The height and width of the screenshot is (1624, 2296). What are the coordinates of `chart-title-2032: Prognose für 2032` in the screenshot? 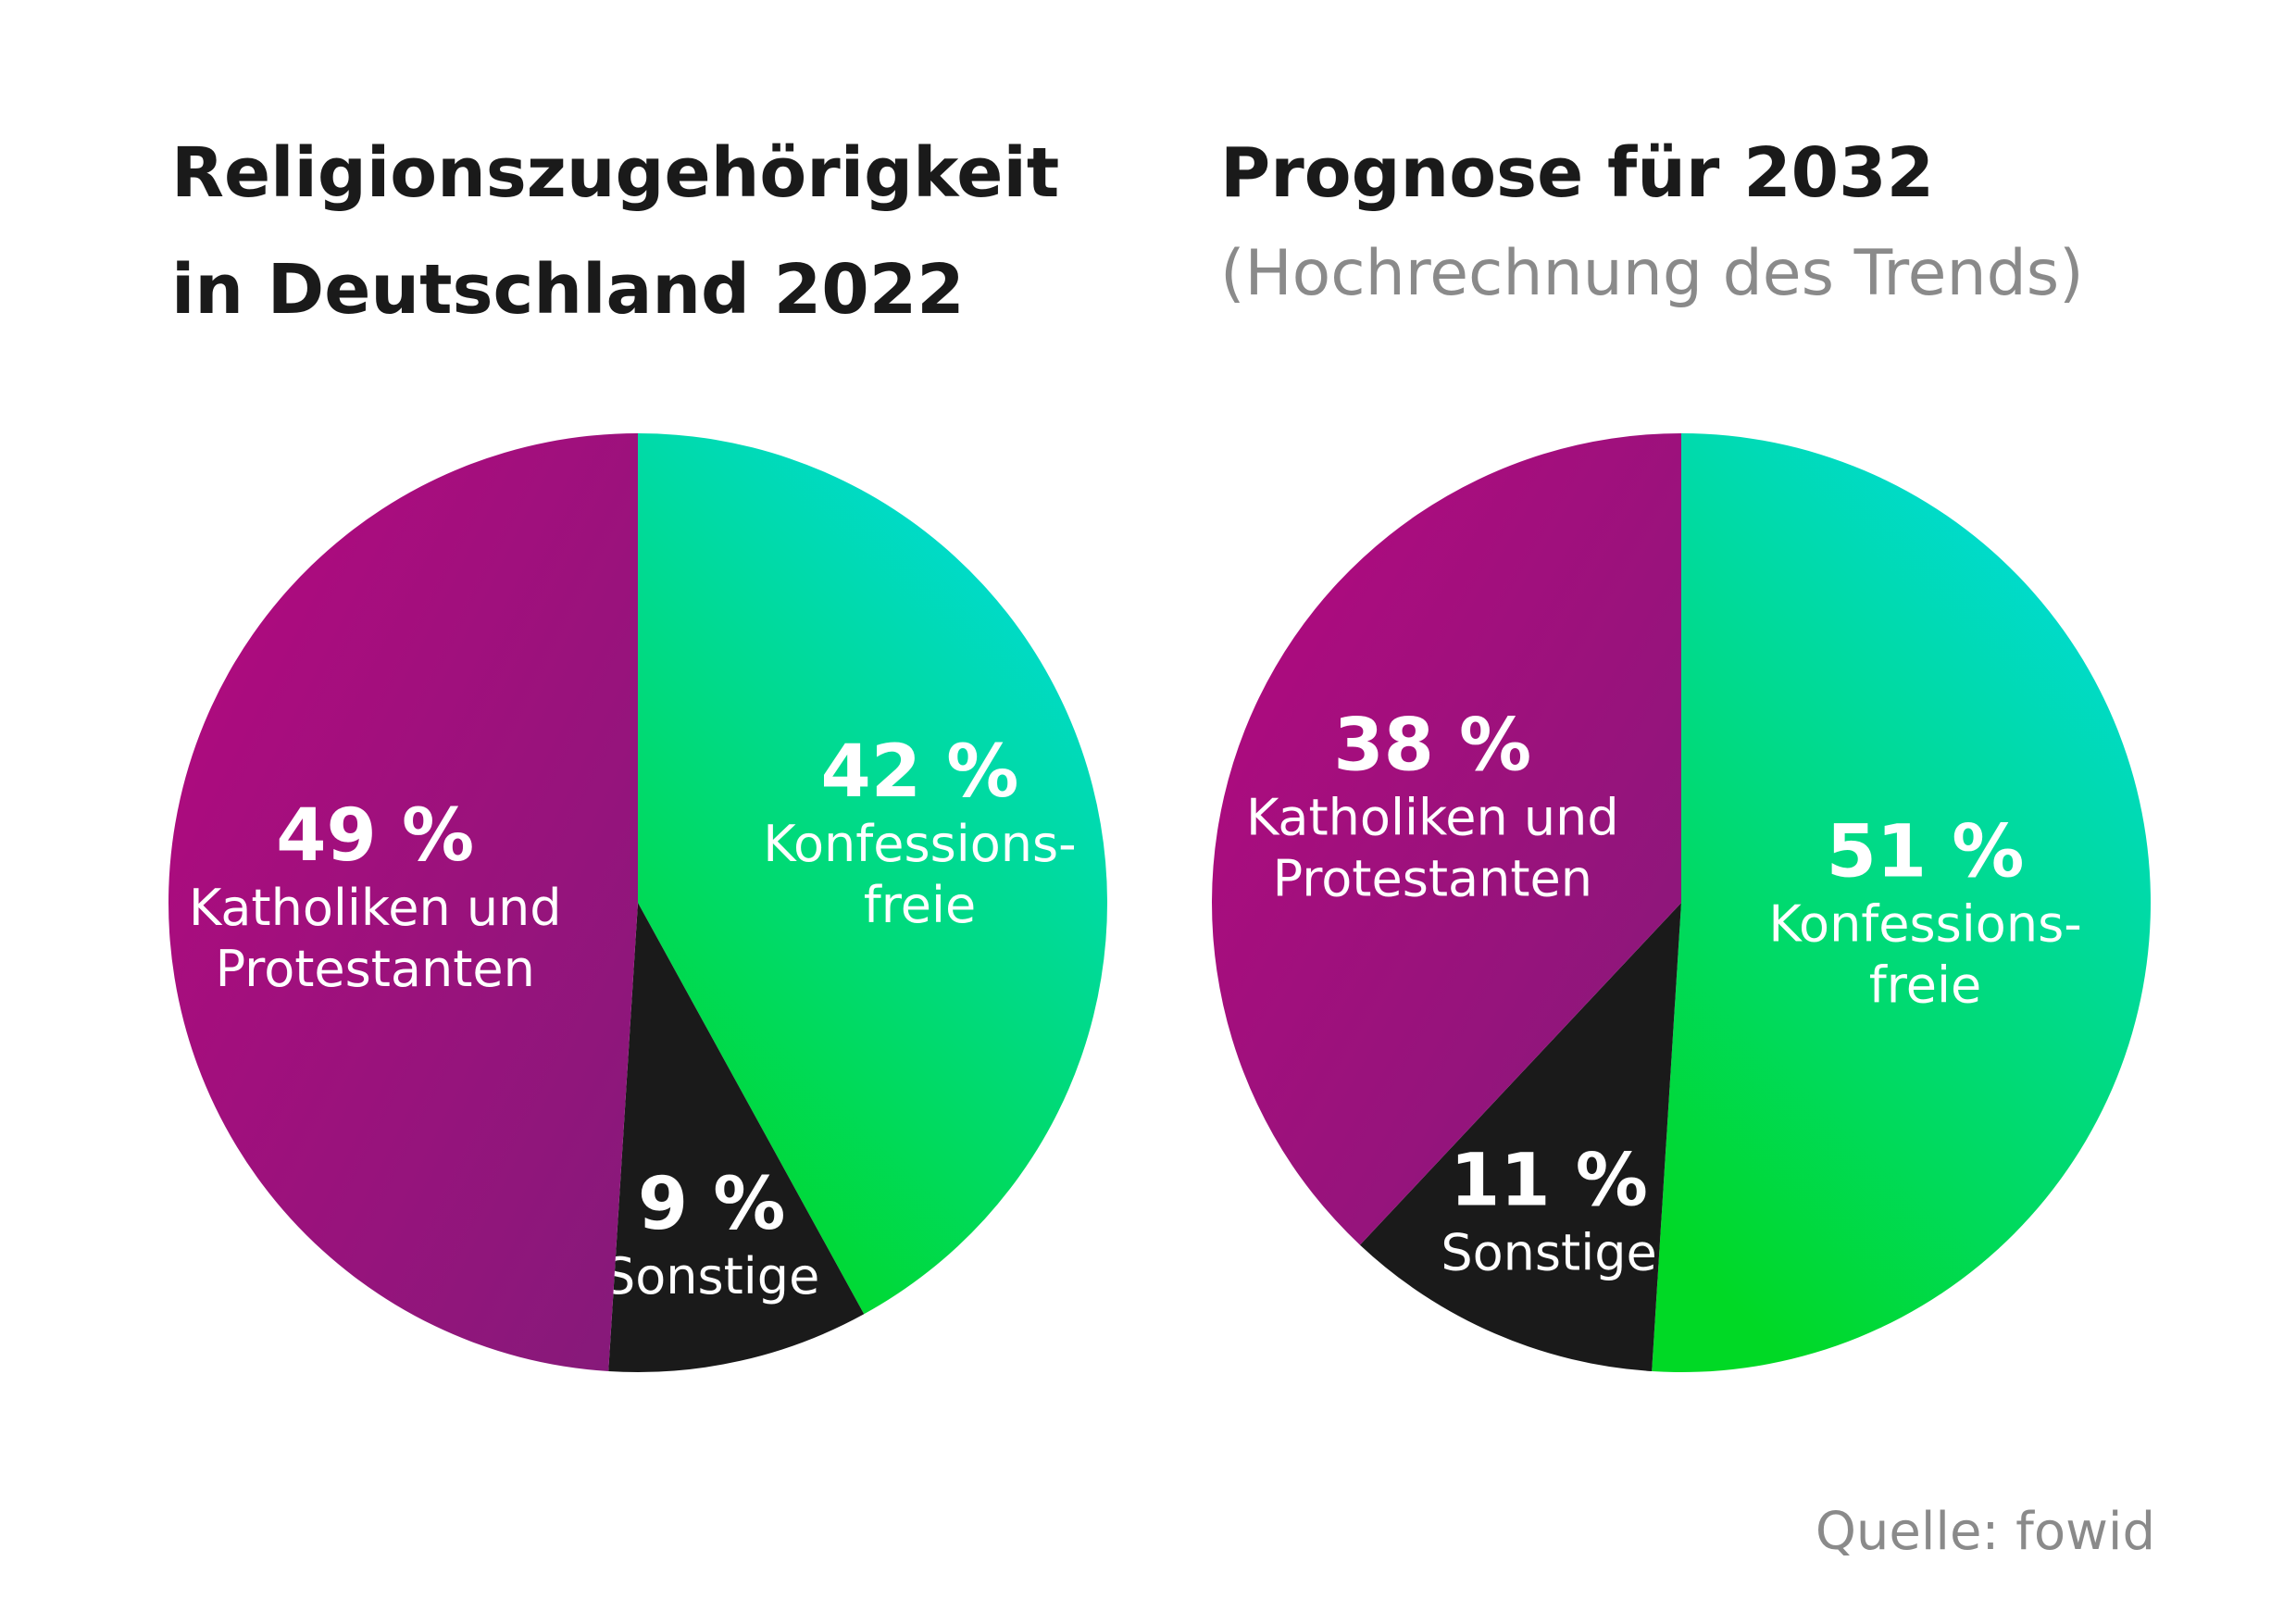 It's located at (1577, 173).